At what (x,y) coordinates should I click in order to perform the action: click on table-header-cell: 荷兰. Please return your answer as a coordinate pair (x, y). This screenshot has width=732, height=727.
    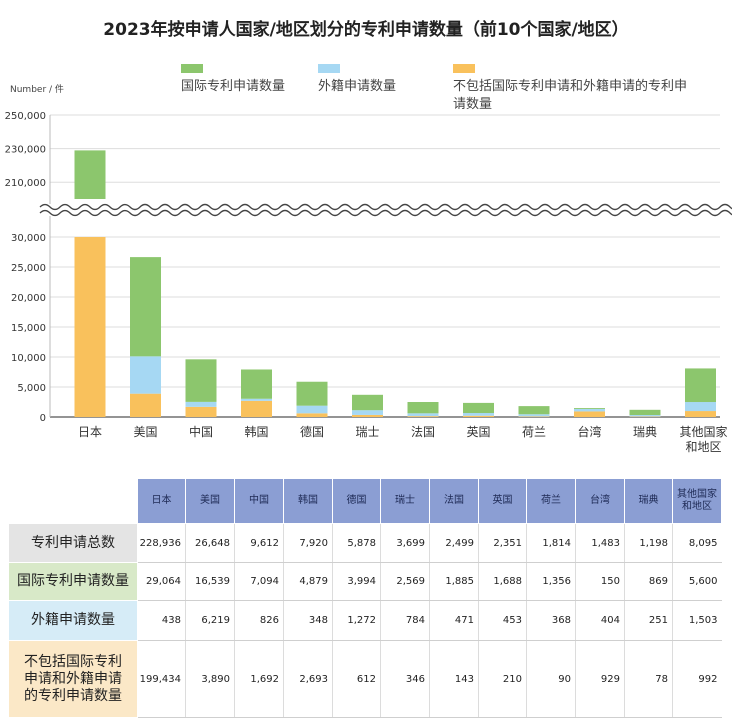
    Looking at the image, I should click on (551, 501).